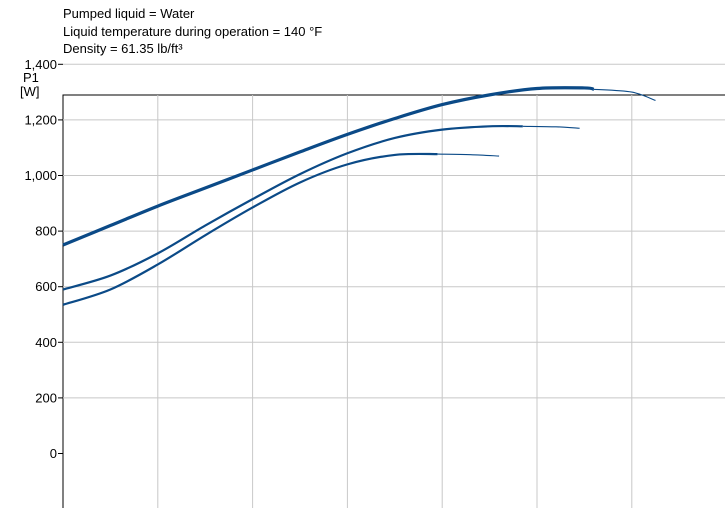  What do you see at coordinates (40, 64) in the screenshot?
I see `y-tick-label: 1,400` at bounding box center [40, 64].